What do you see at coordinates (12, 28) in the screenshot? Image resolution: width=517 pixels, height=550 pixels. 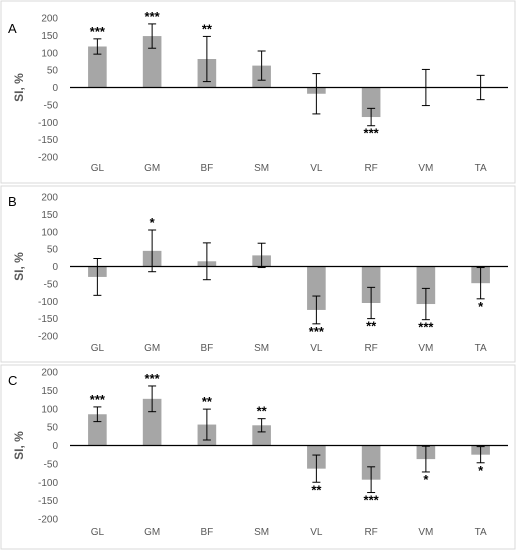 I see `panel-label: A` at bounding box center [12, 28].